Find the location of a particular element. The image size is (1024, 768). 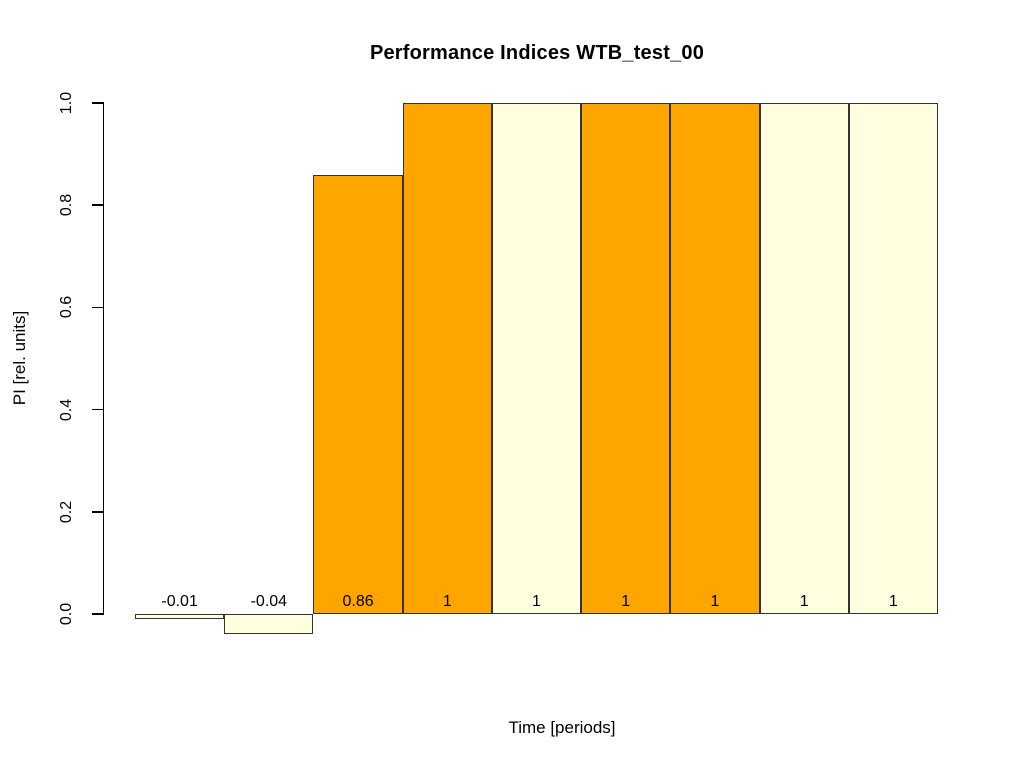

bar-value-label: -0.01 is located at coordinates (179, 601).